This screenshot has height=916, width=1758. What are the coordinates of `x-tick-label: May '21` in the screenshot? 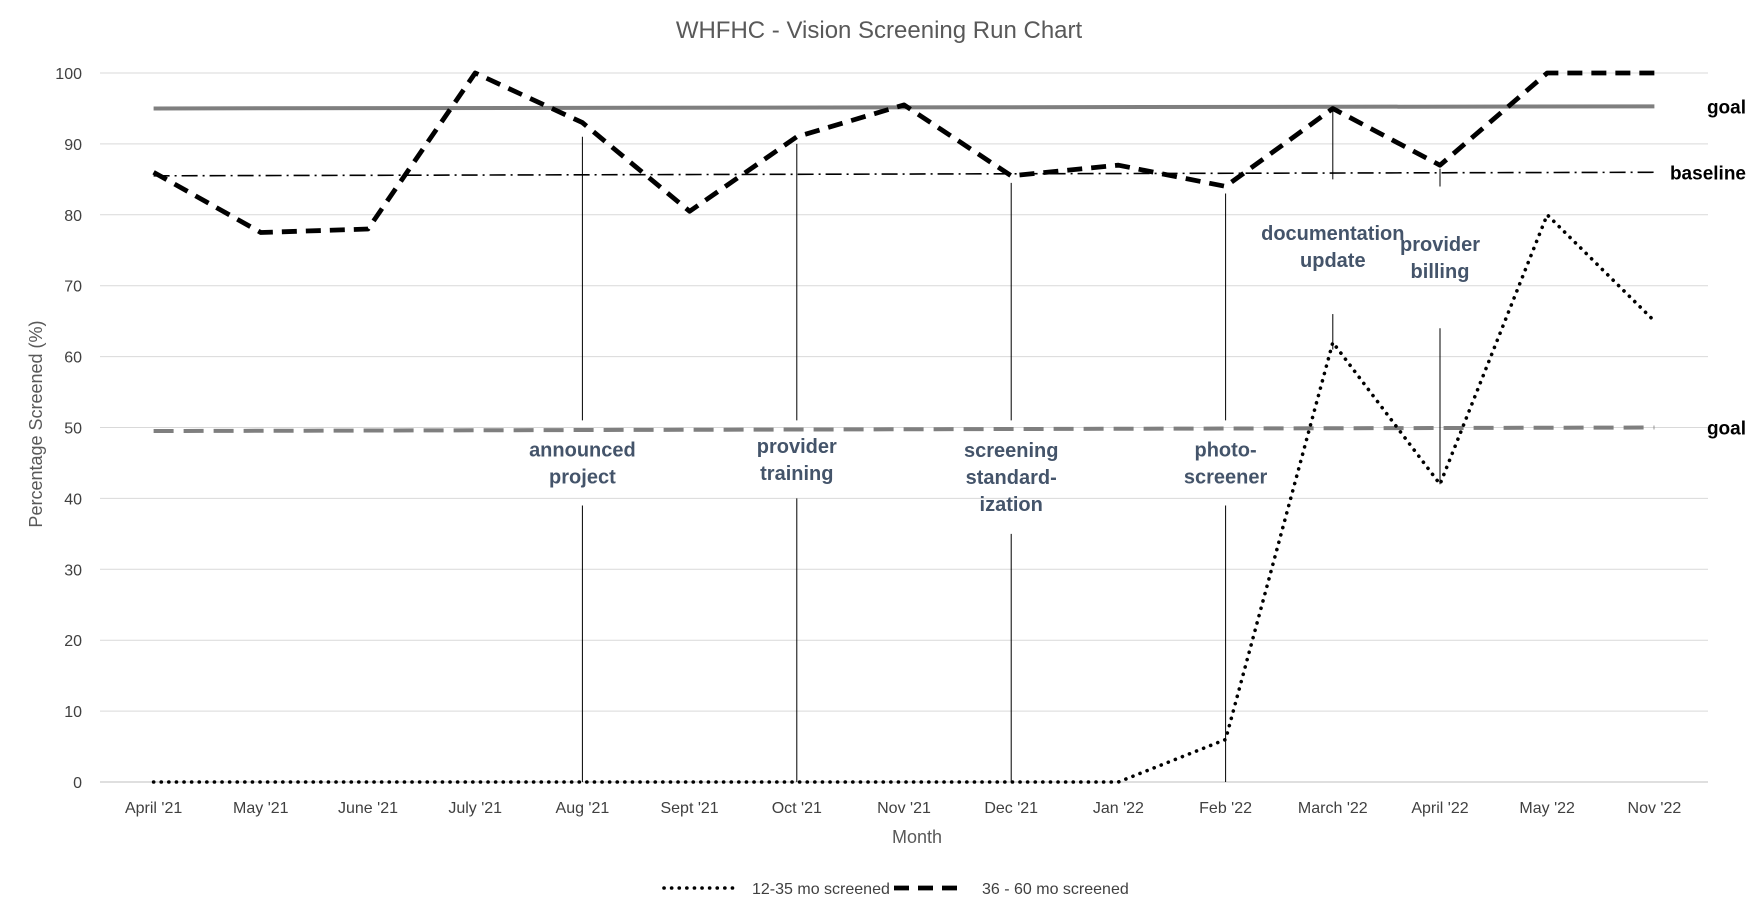 It's located at (261, 808).